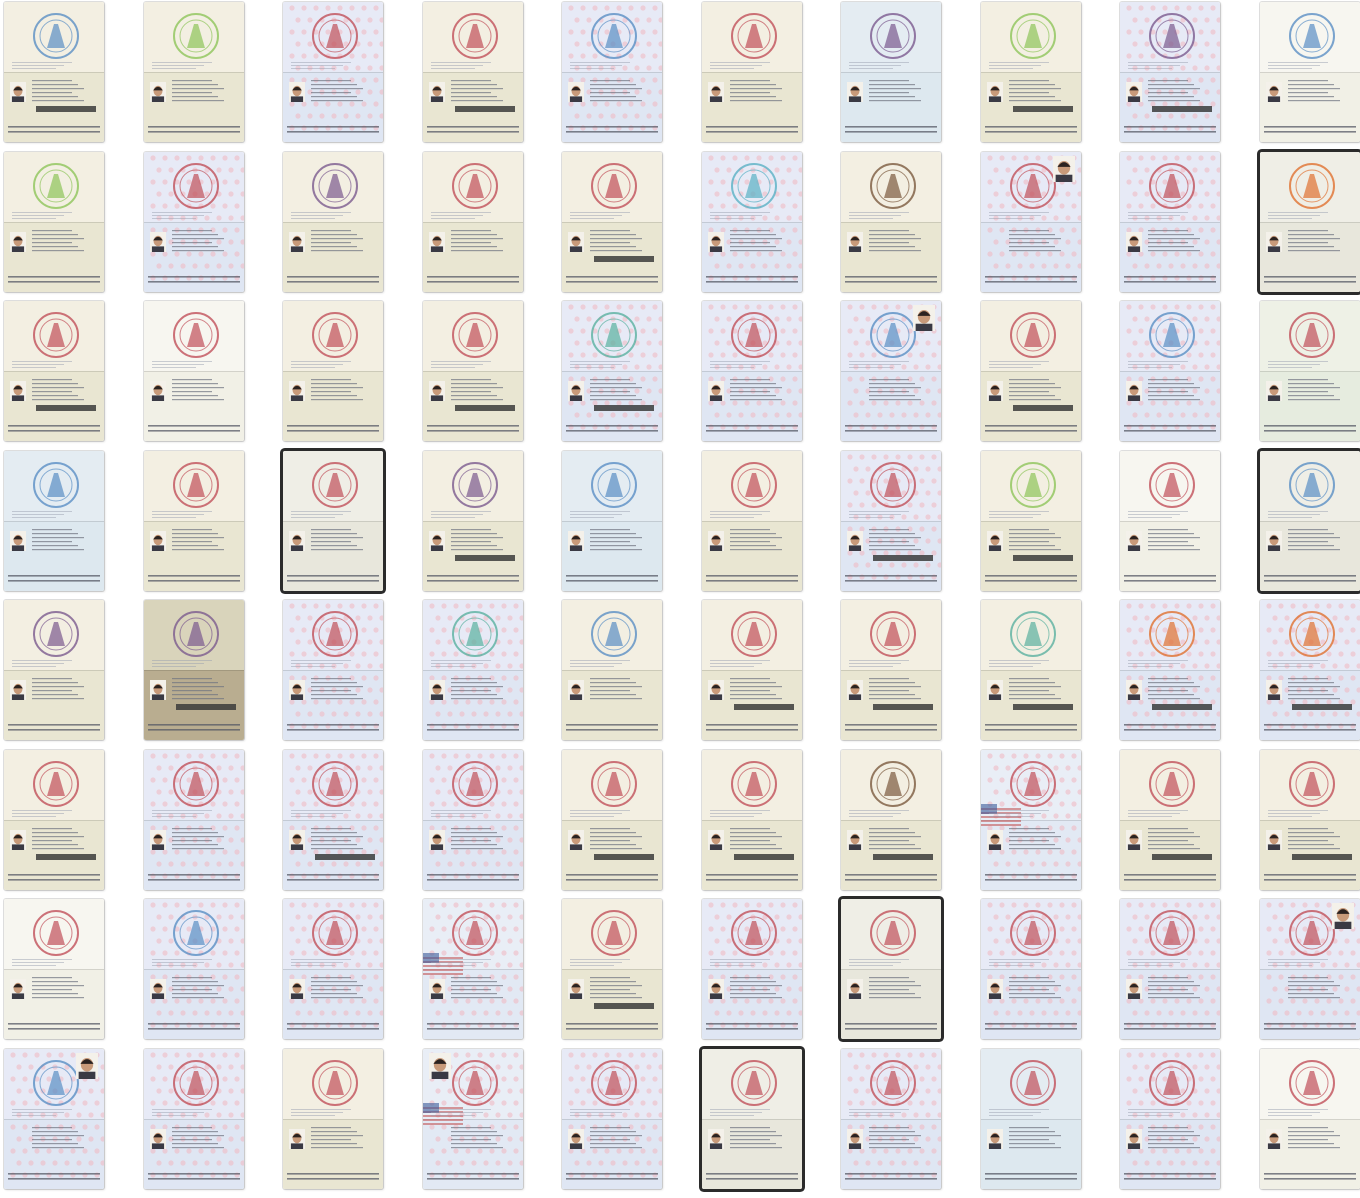 This screenshot has width=1360, height=1198. Describe the element at coordinates (891, 671) in the screenshot. I see `passport-artwork` at that location.